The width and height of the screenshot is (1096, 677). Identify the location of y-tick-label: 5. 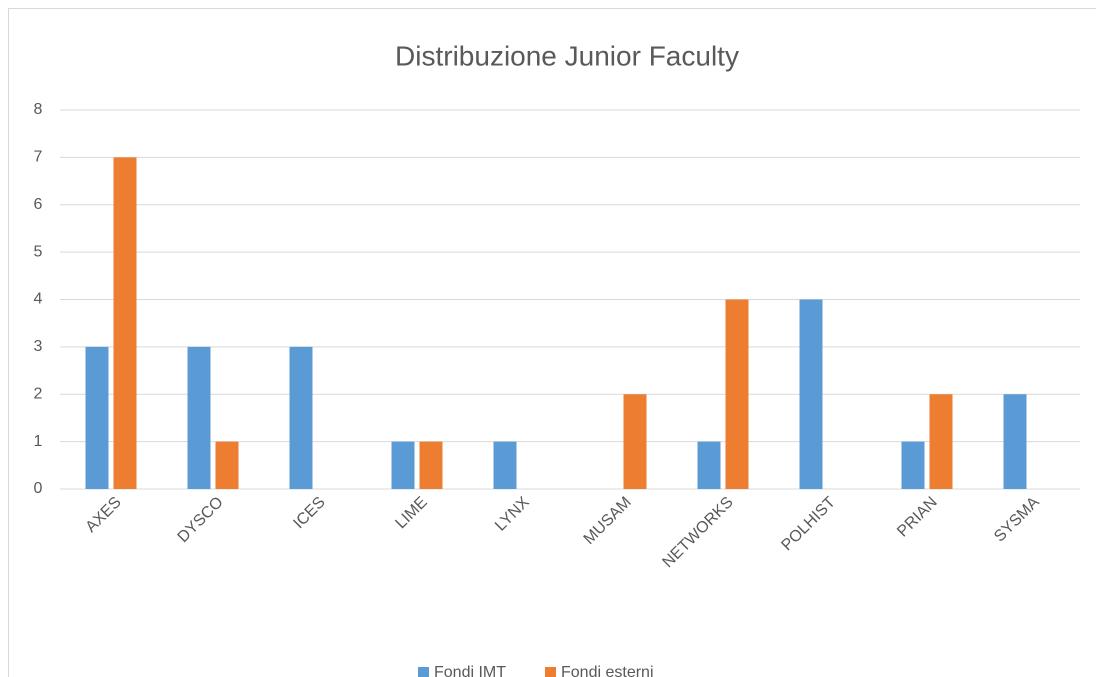
(38, 251).